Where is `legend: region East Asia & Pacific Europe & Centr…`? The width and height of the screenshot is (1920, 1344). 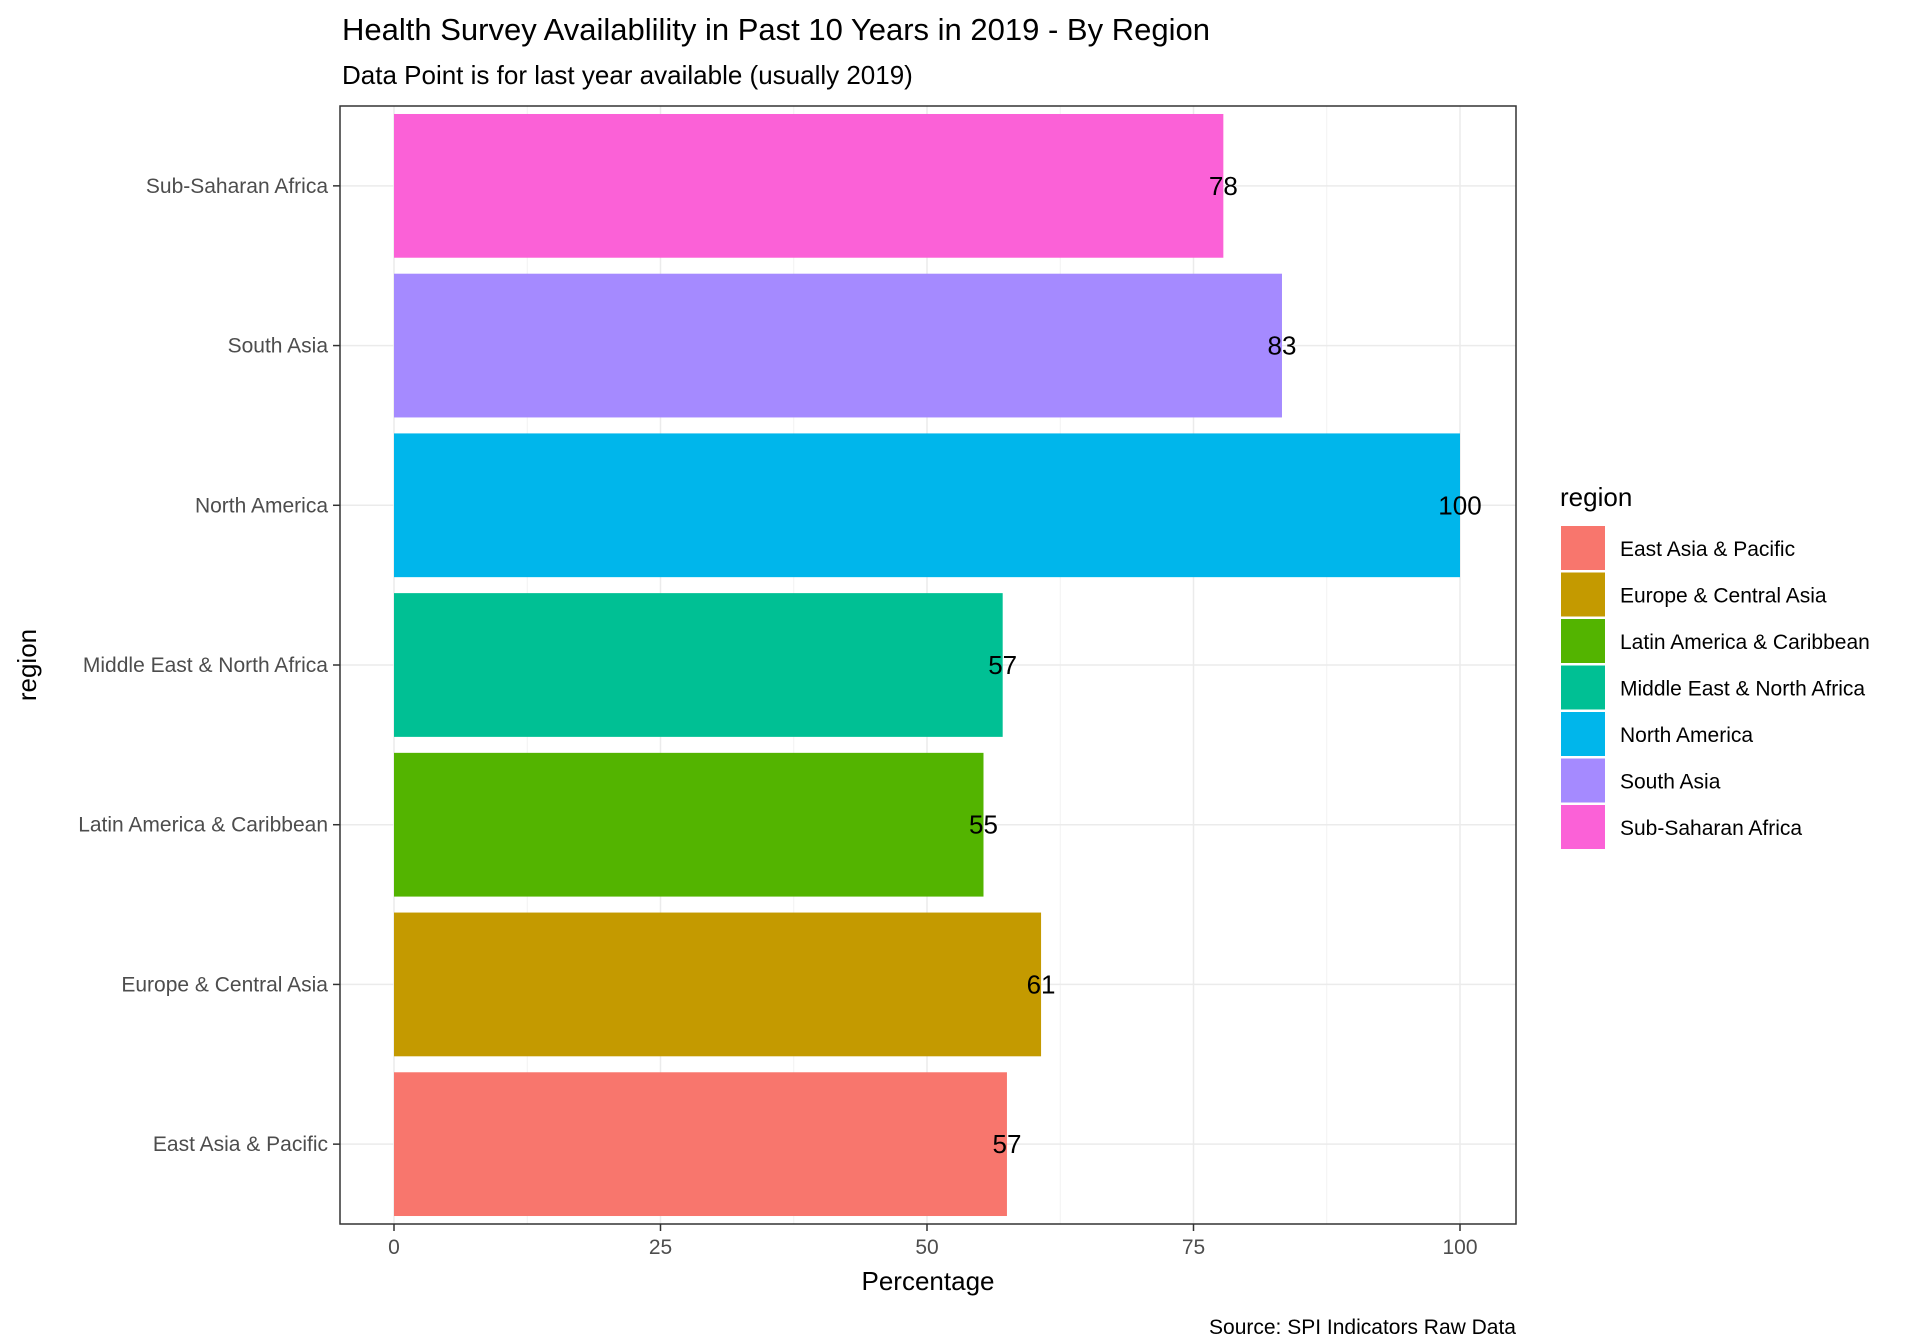 legend: region East Asia & Pacific Europe & Centr… is located at coordinates (1715, 665).